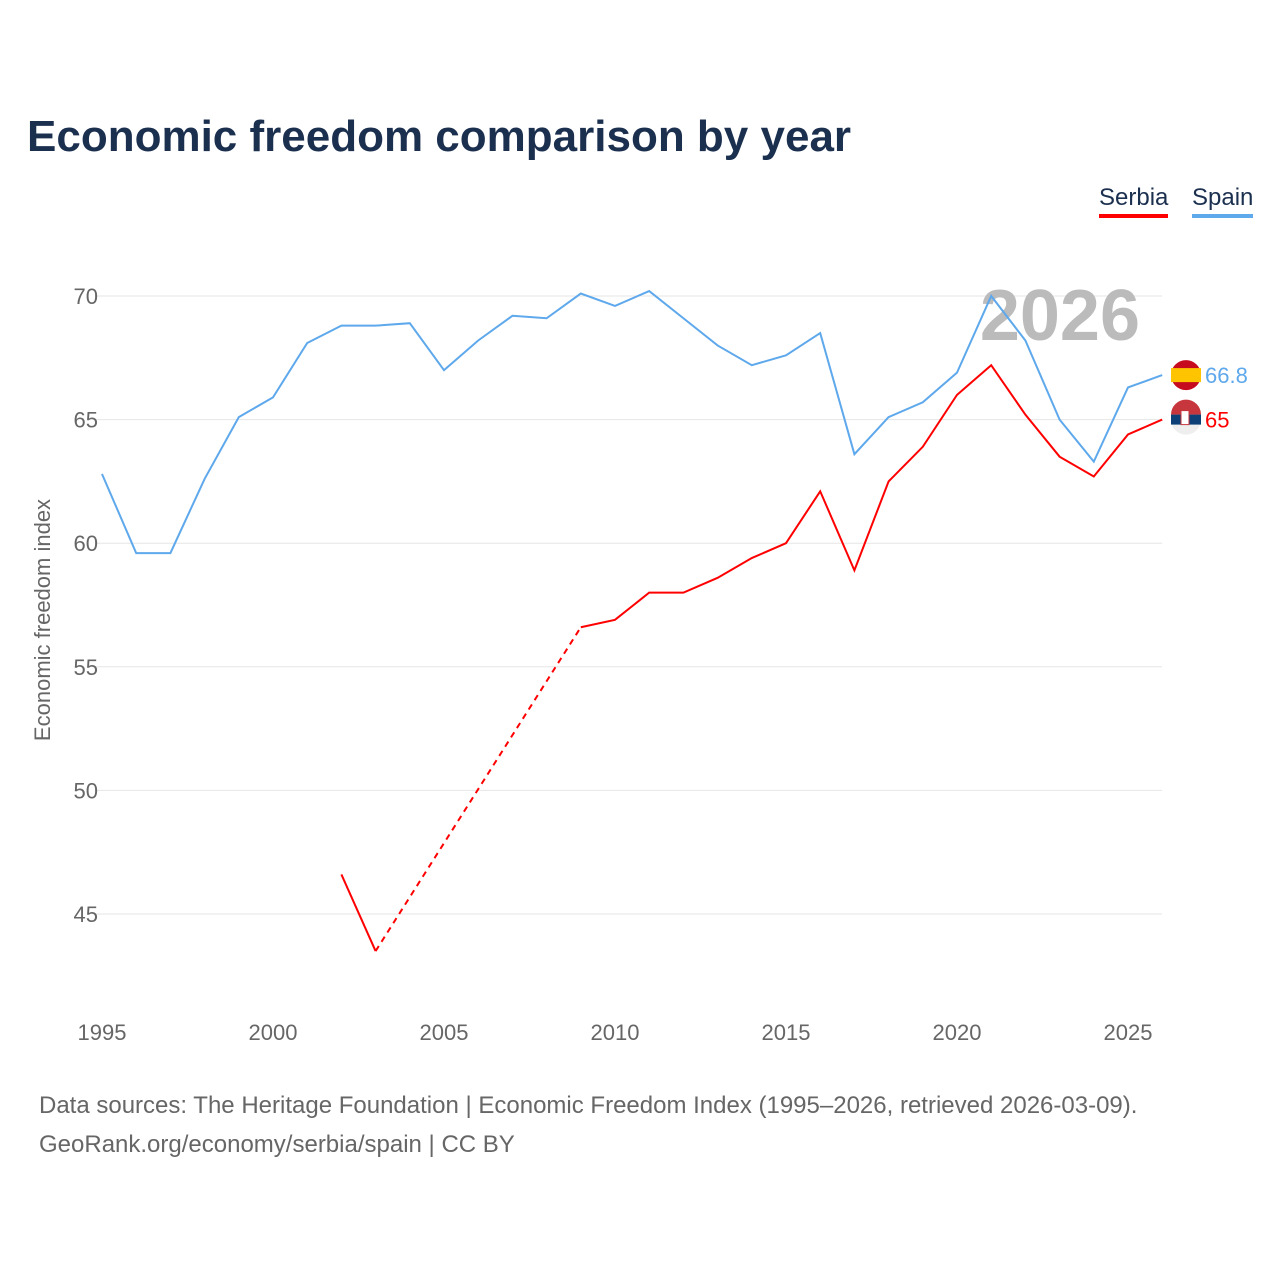 This screenshot has height=1280, width=1280. Describe the element at coordinates (86, 296) in the screenshot. I see `y-tick-label: 70` at that location.